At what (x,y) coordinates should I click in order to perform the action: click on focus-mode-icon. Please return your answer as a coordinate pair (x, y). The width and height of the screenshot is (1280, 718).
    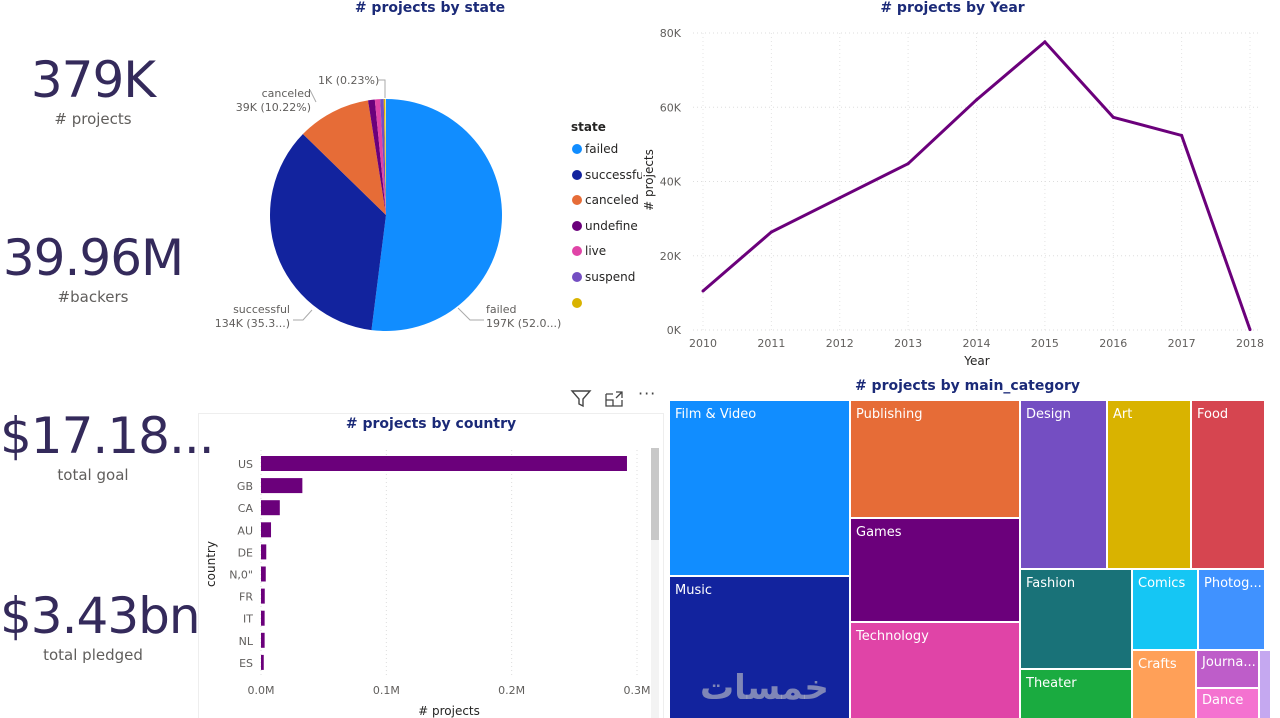
    Looking at the image, I should click on (614, 401).